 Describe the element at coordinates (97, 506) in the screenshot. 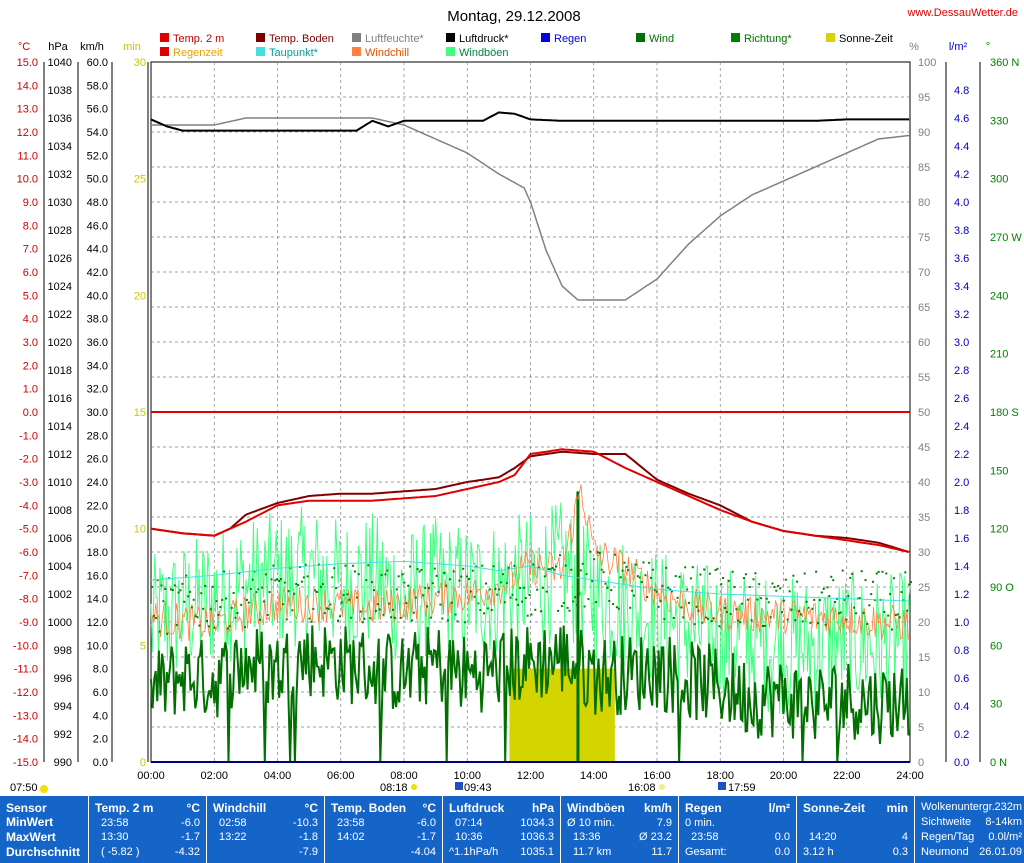

I see `wind-tick-label: 22.0` at that location.